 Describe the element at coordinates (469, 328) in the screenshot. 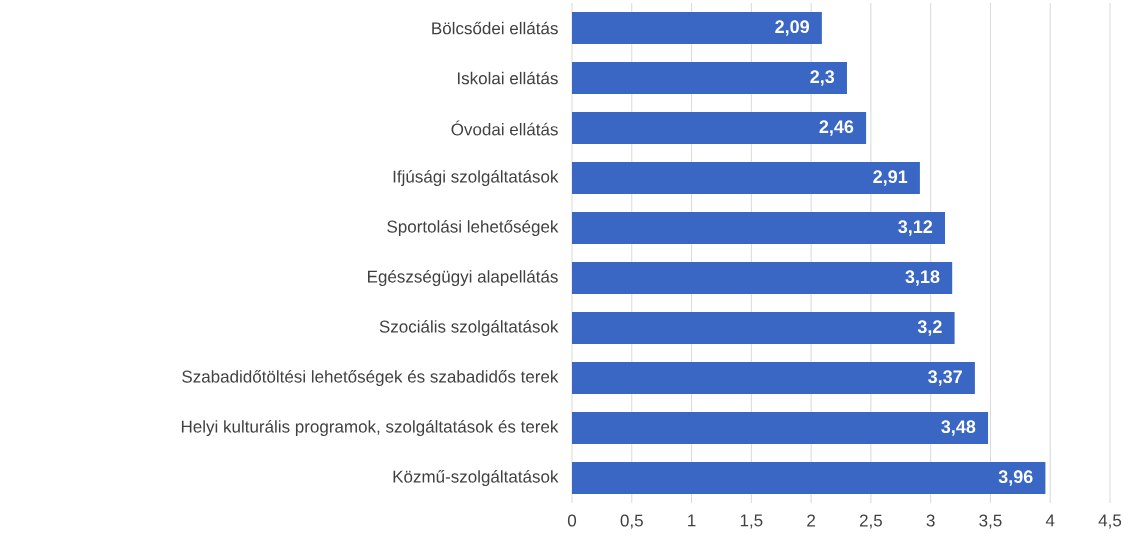

I see `y-tick-label: Szociális szolgáltatások` at that location.